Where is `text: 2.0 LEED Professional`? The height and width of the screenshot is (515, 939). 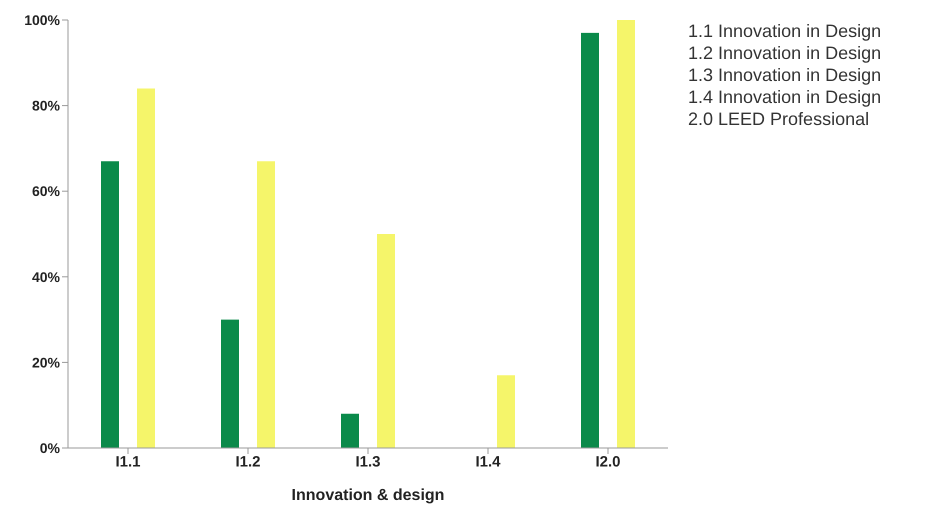
text: 2.0 LEED Professional is located at coordinates (779, 119).